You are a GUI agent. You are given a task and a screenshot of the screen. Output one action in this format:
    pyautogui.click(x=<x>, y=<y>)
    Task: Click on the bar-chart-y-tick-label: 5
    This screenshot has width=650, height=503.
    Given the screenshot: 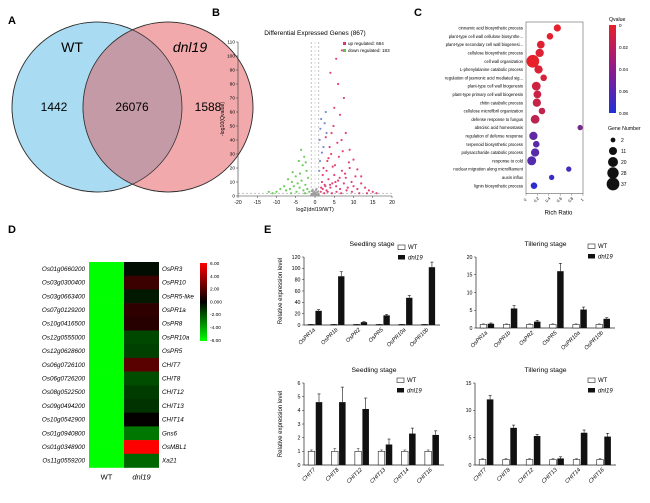 What is the action you would take?
    pyautogui.click(x=471, y=311)
    